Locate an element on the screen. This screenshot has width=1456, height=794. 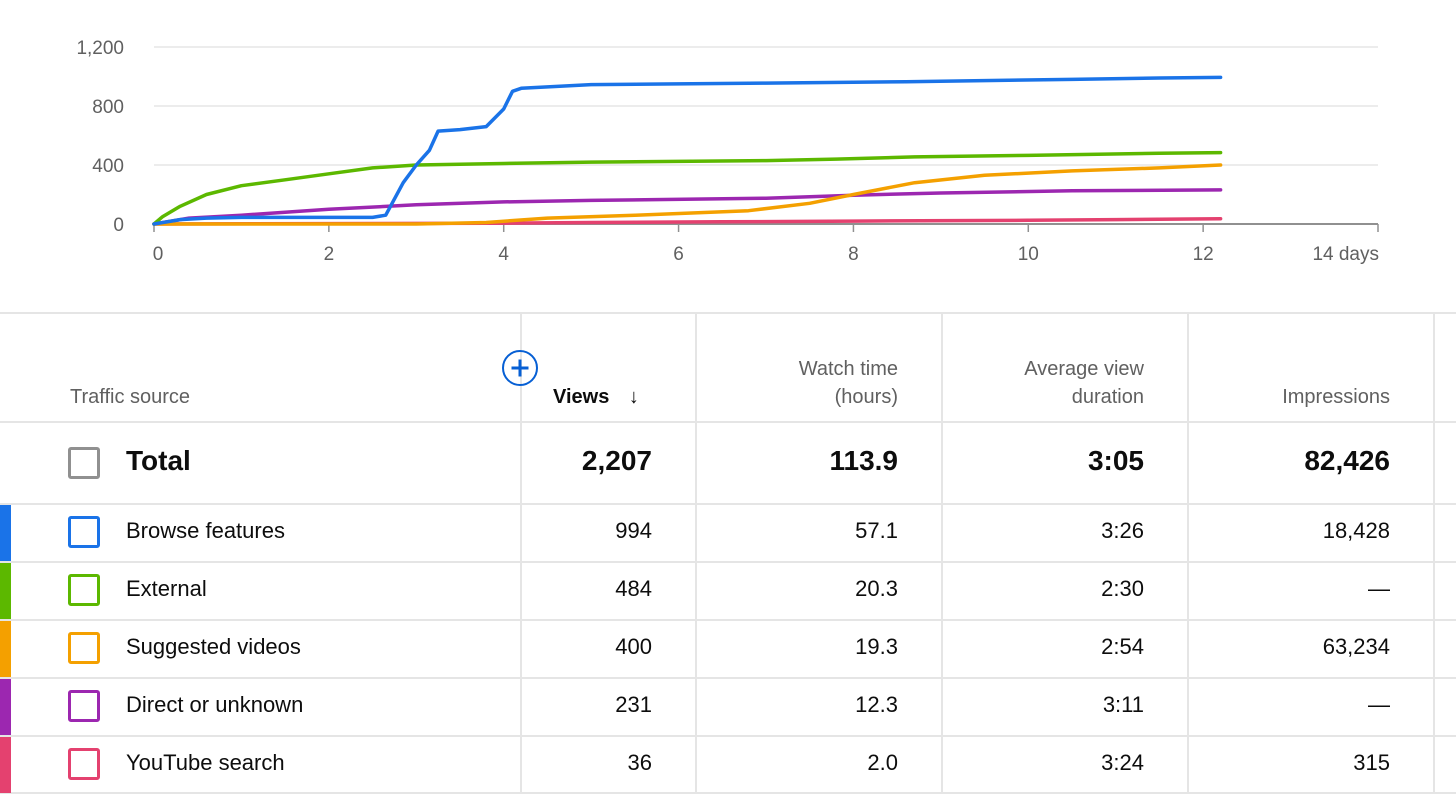
total-row: Total 2,207 113.9 3:05 82,426 is located at coordinates (728, 462).